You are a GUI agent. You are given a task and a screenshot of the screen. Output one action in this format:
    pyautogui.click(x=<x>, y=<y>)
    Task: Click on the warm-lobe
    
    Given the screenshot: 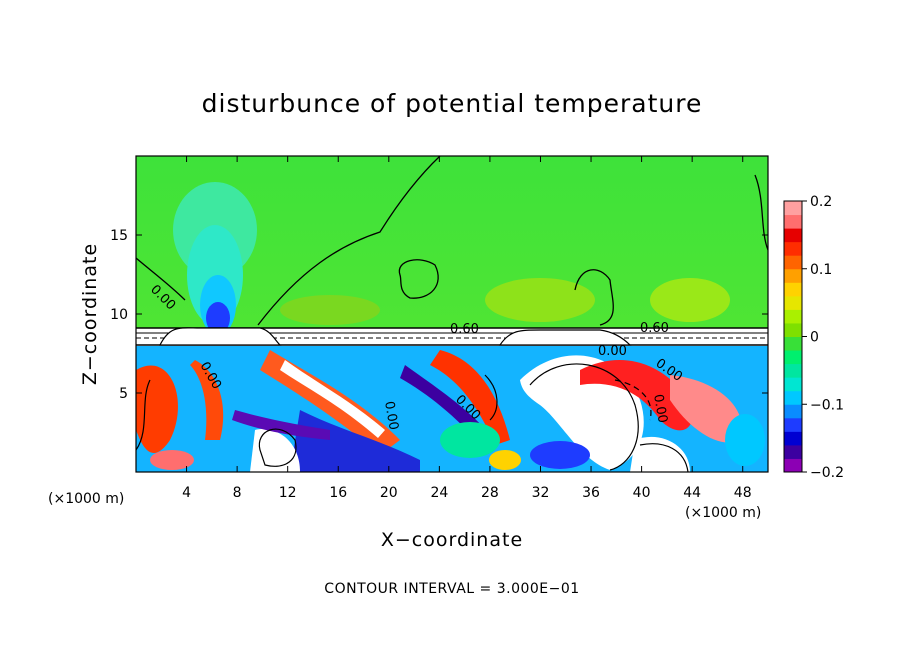 What is the action you would take?
    pyautogui.click(x=706, y=409)
    